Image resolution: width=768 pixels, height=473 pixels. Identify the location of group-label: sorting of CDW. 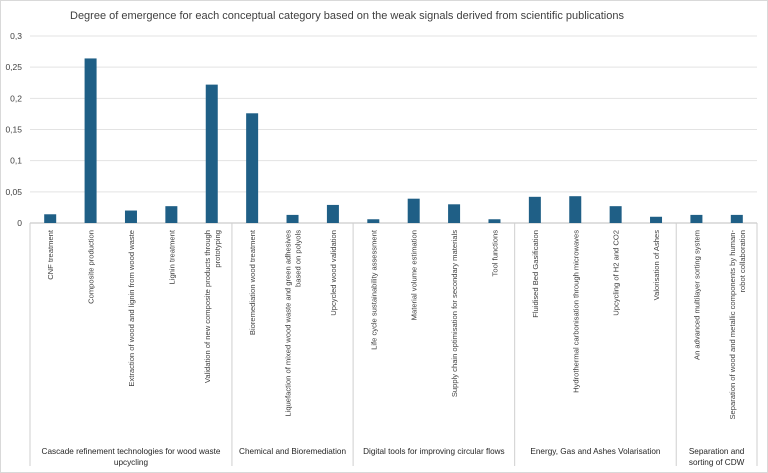
(717, 462).